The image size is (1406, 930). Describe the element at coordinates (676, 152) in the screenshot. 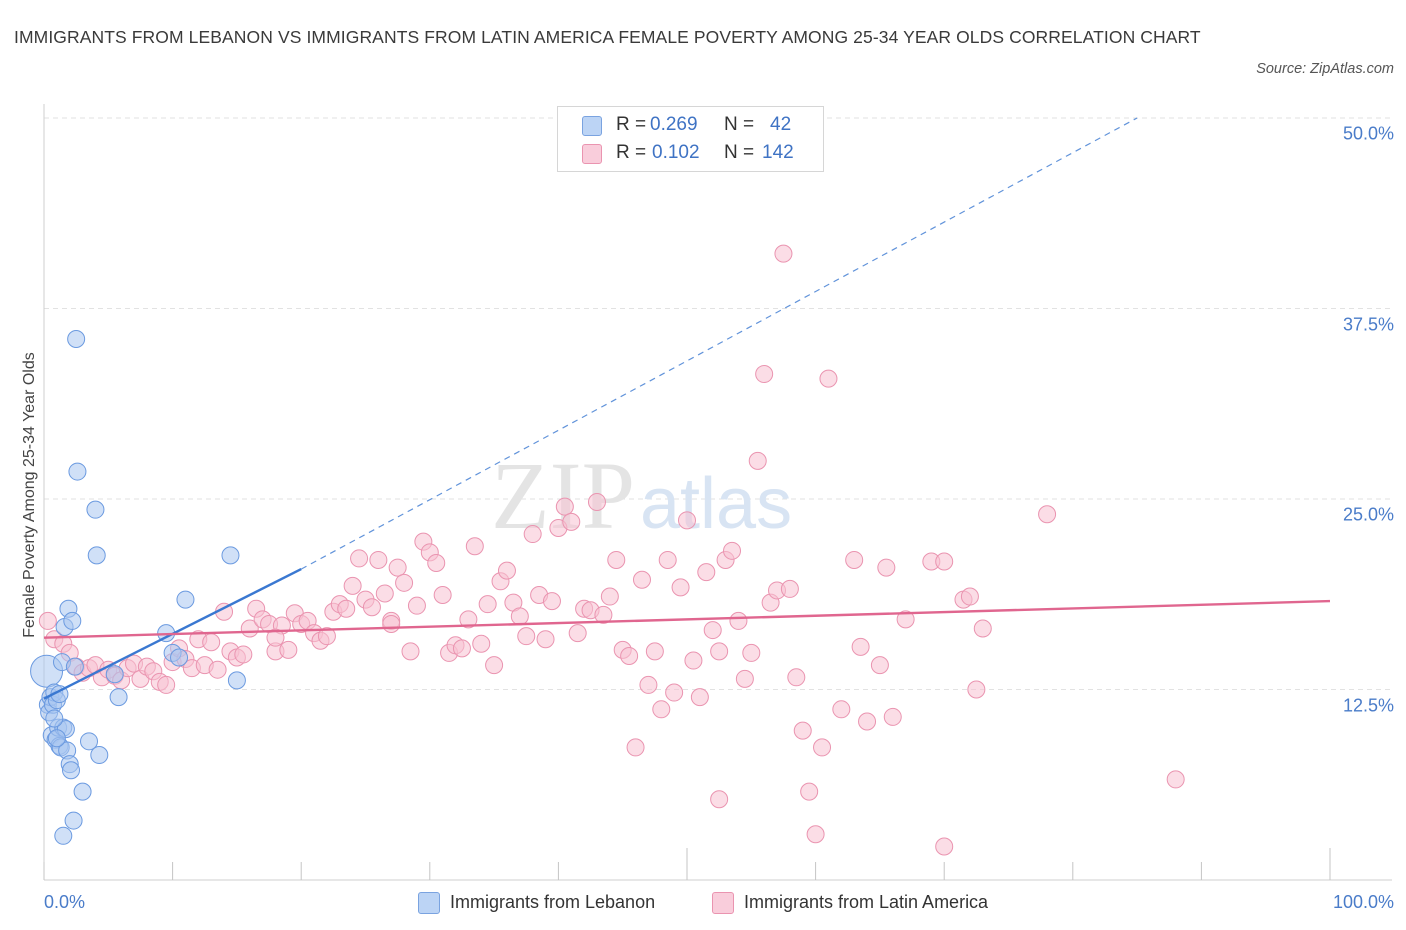

I see `legend-r-value: 0.102` at that location.